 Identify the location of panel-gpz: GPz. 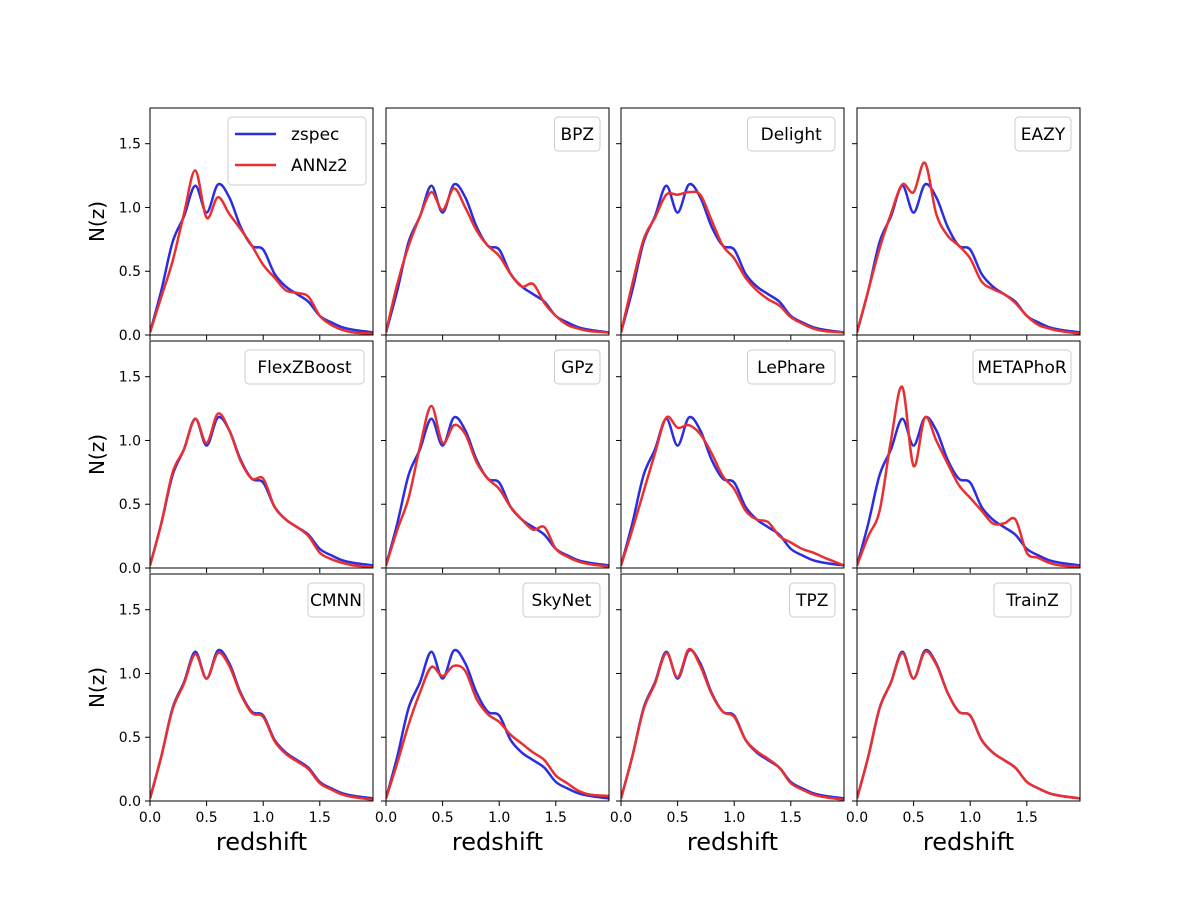
(495, 456).